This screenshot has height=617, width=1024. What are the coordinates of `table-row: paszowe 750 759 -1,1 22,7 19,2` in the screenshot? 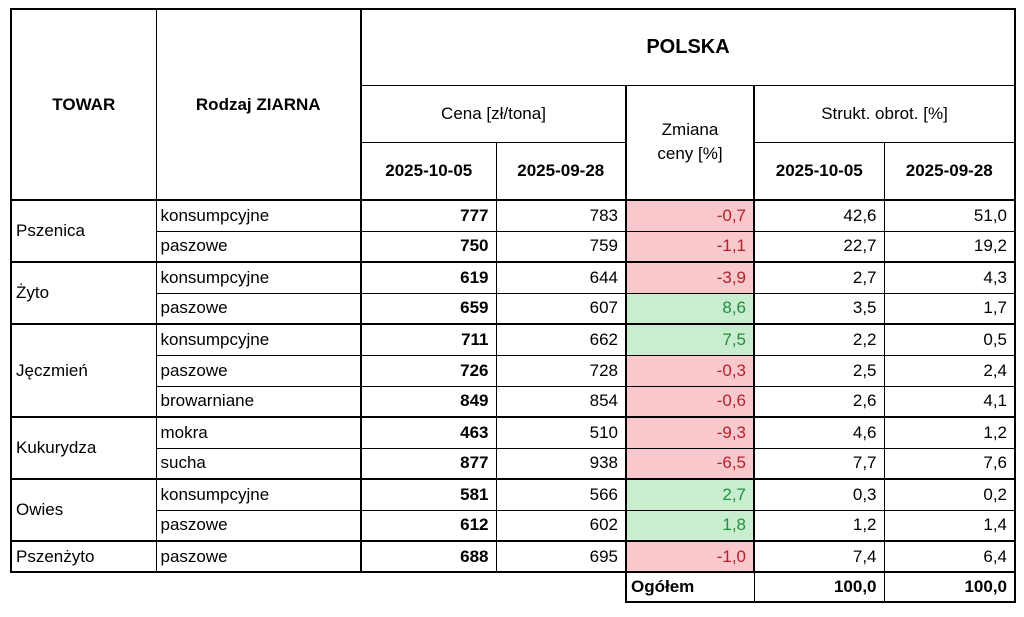 It's located at (513, 246).